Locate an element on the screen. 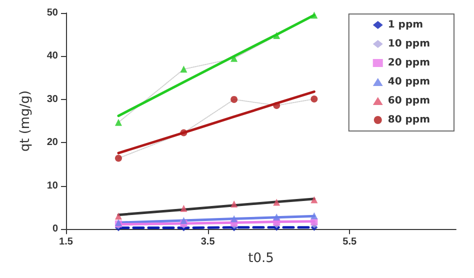  y-tick-label: 30 is located at coordinates (52, 99).